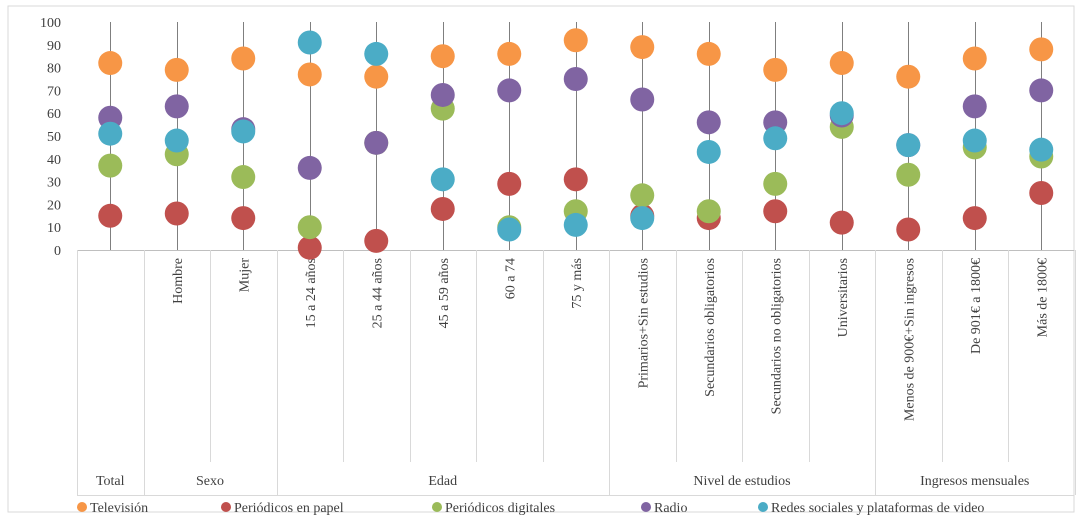  I want to click on legend-label: Periódicos en papel, so click(289, 508).